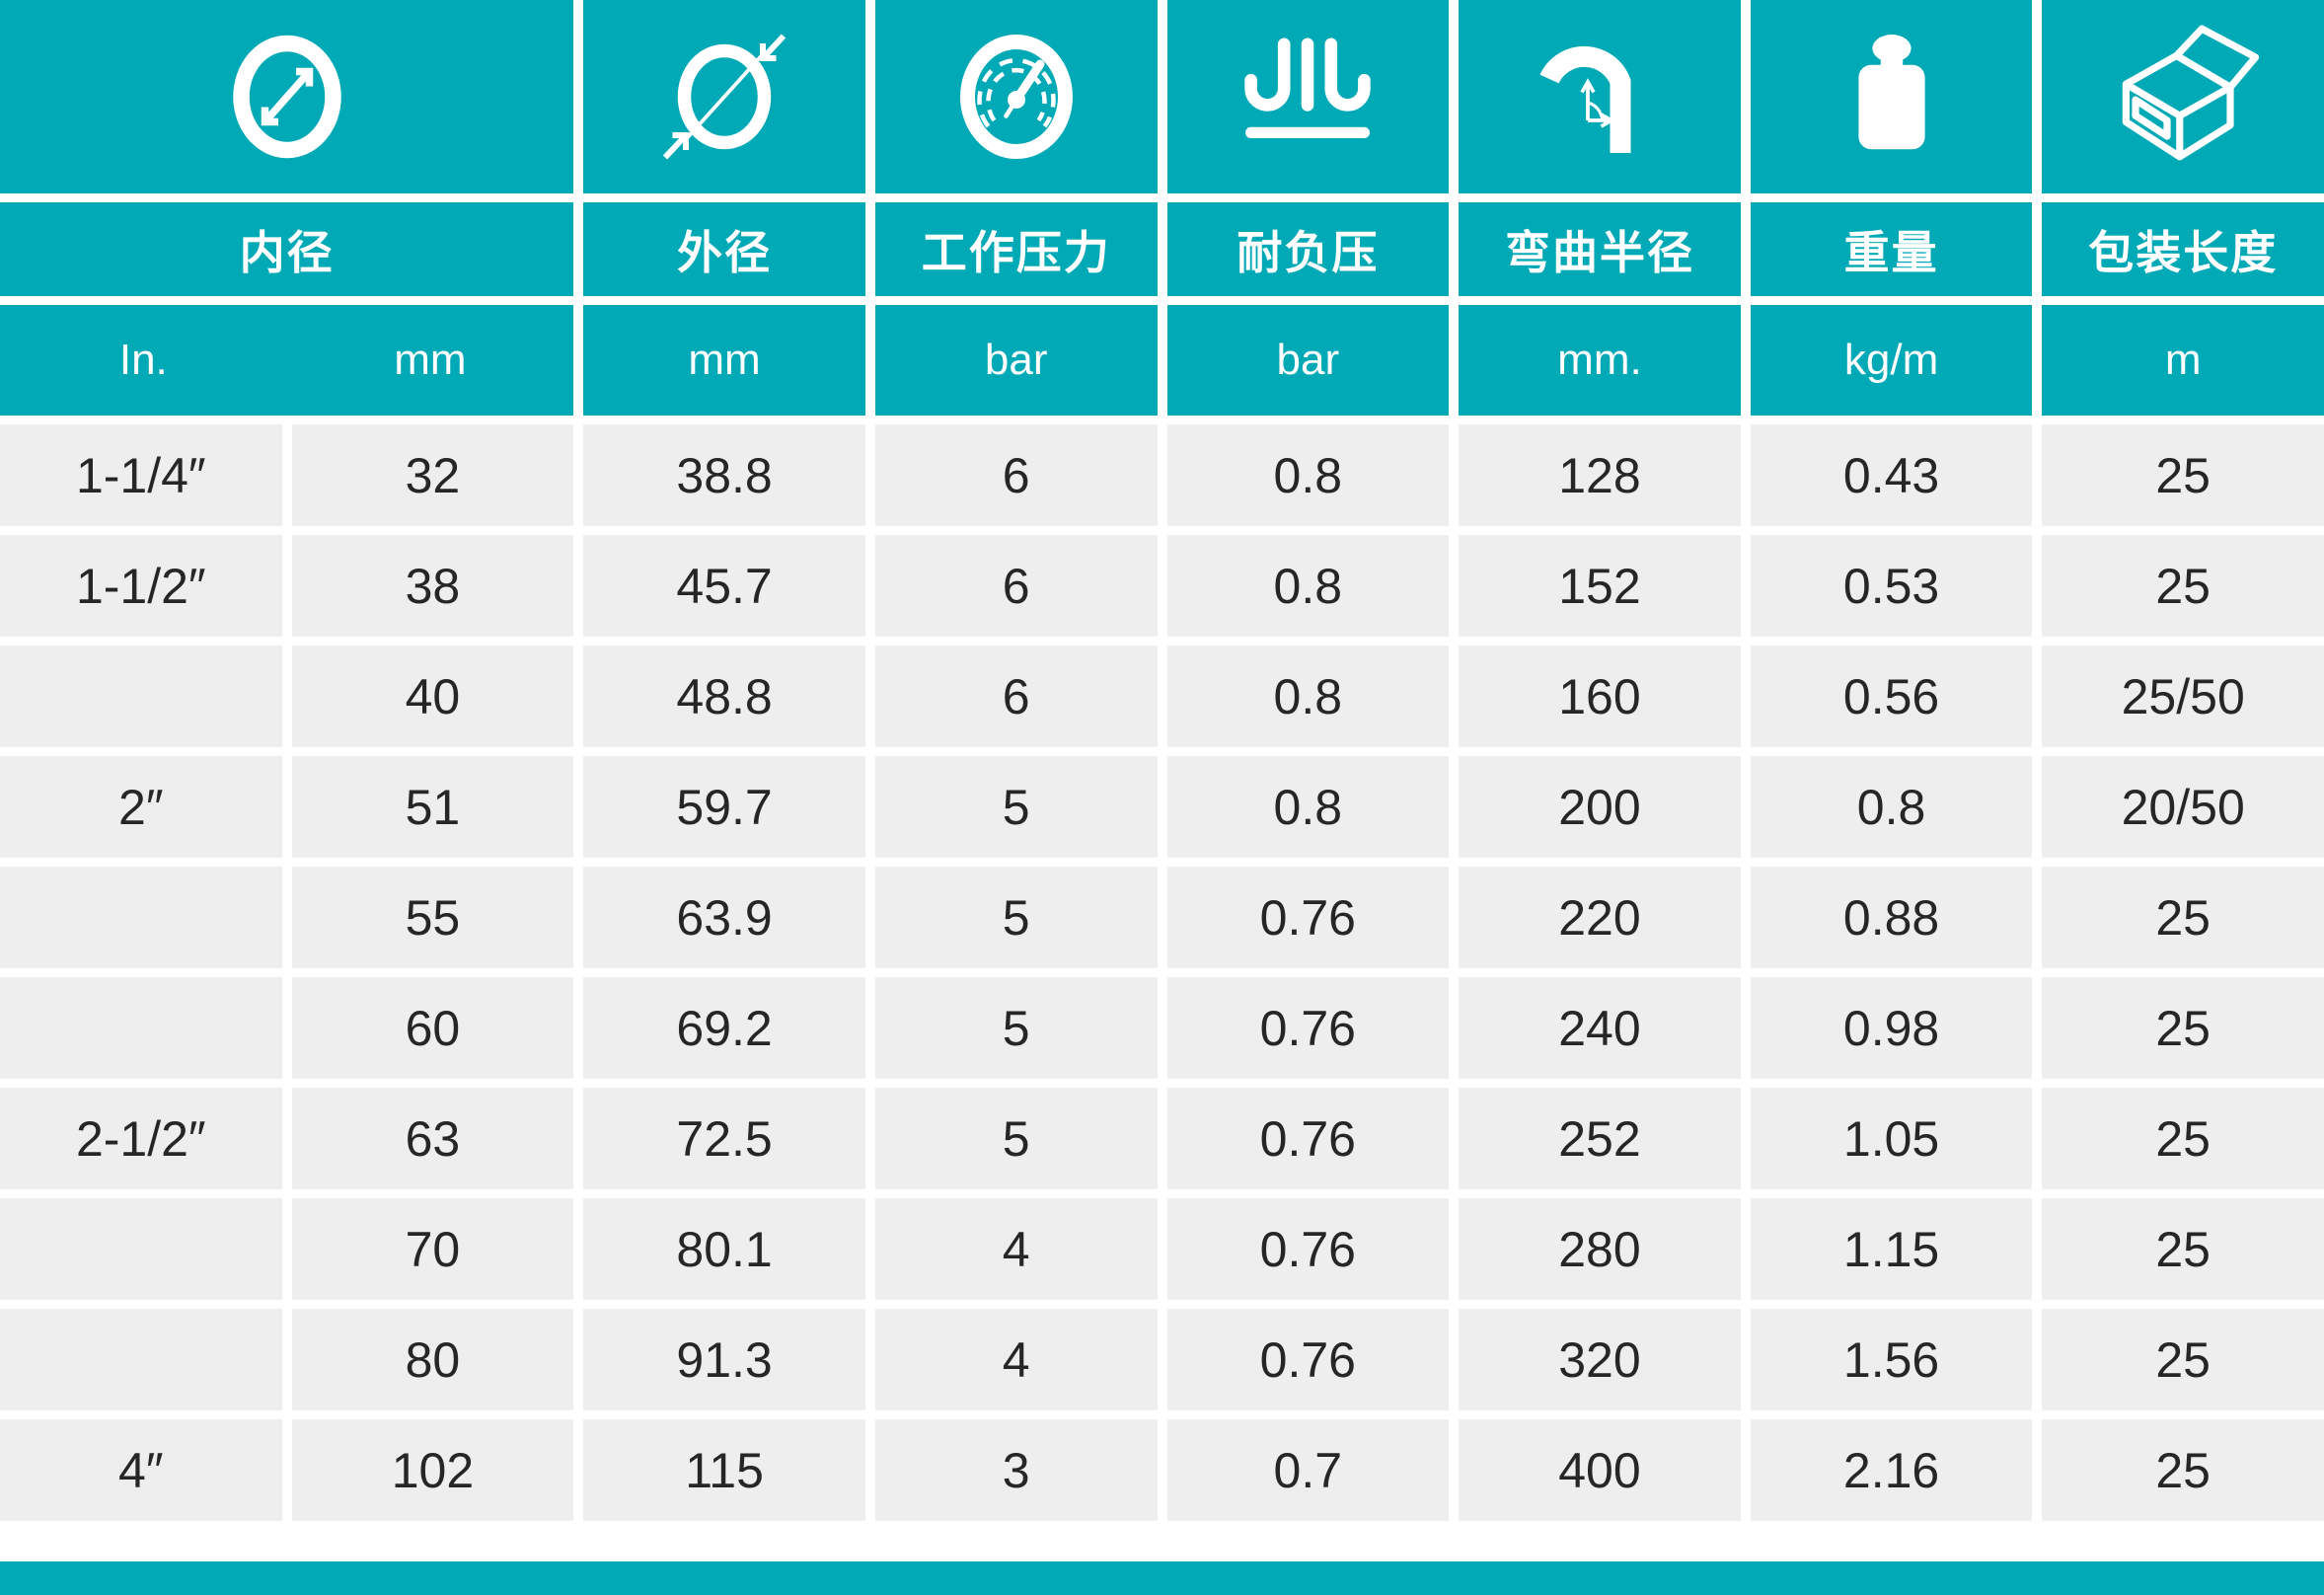  What do you see at coordinates (1600, 1139) in the screenshot?
I see `table-cell: 252` at bounding box center [1600, 1139].